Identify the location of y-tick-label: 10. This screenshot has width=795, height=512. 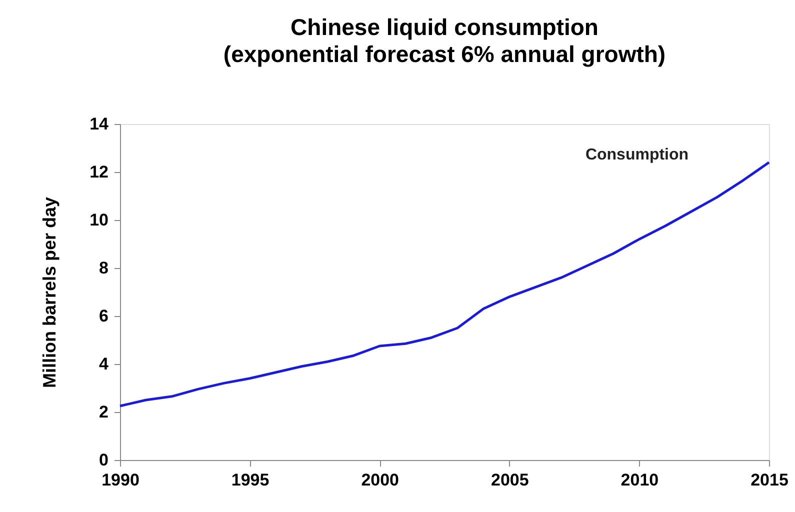
(99, 220).